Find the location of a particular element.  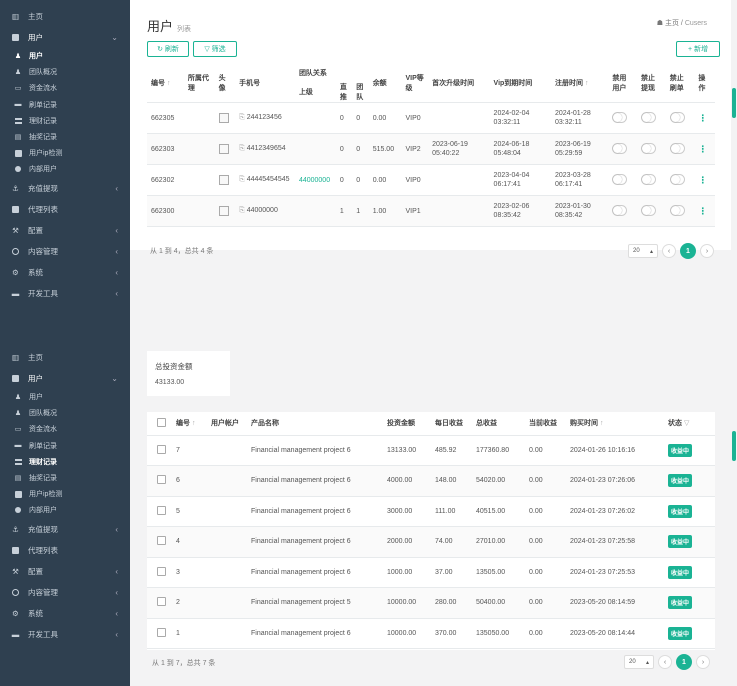

team-cell: 0 is located at coordinates (360, 118).